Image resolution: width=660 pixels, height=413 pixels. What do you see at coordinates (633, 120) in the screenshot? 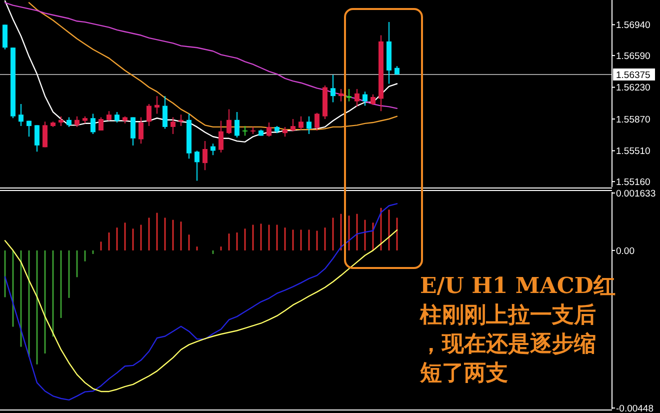
I see `y-tick-label: 1.55870` at bounding box center [633, 120].